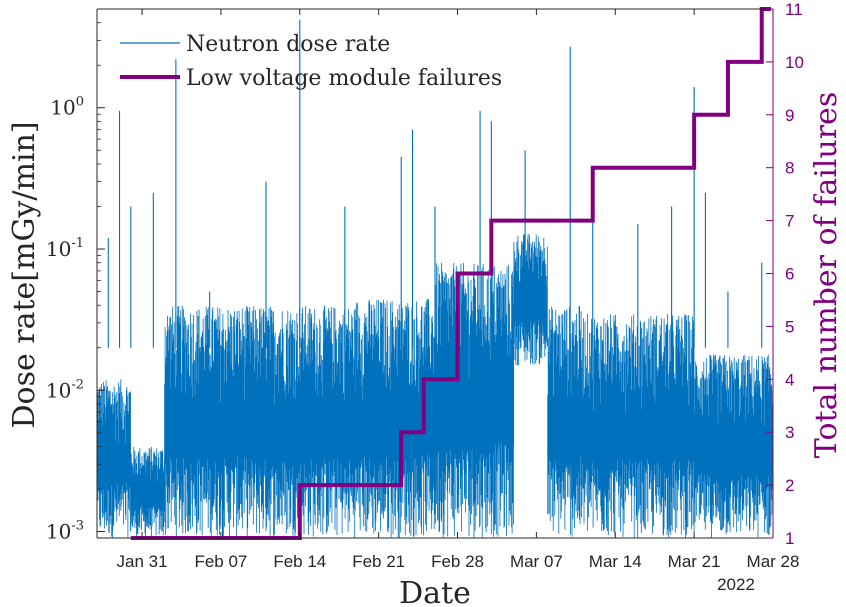  What do you see at coordinates (220, 561) in the screenshot?
I see `x-tick-label-1: Feb 07` at bounding box center [220, 561].